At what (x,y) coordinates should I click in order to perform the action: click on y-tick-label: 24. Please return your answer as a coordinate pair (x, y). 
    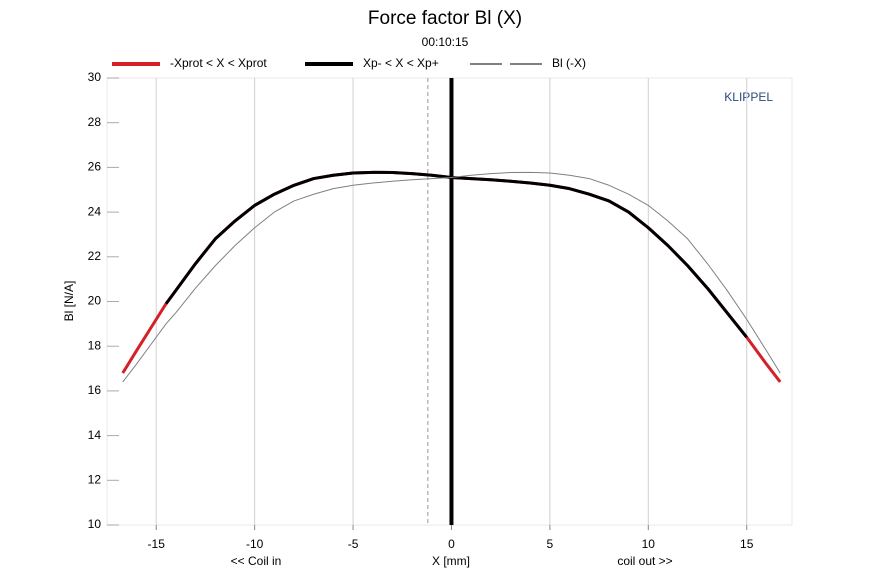
    Looking at the image, I should click on (95, 211).